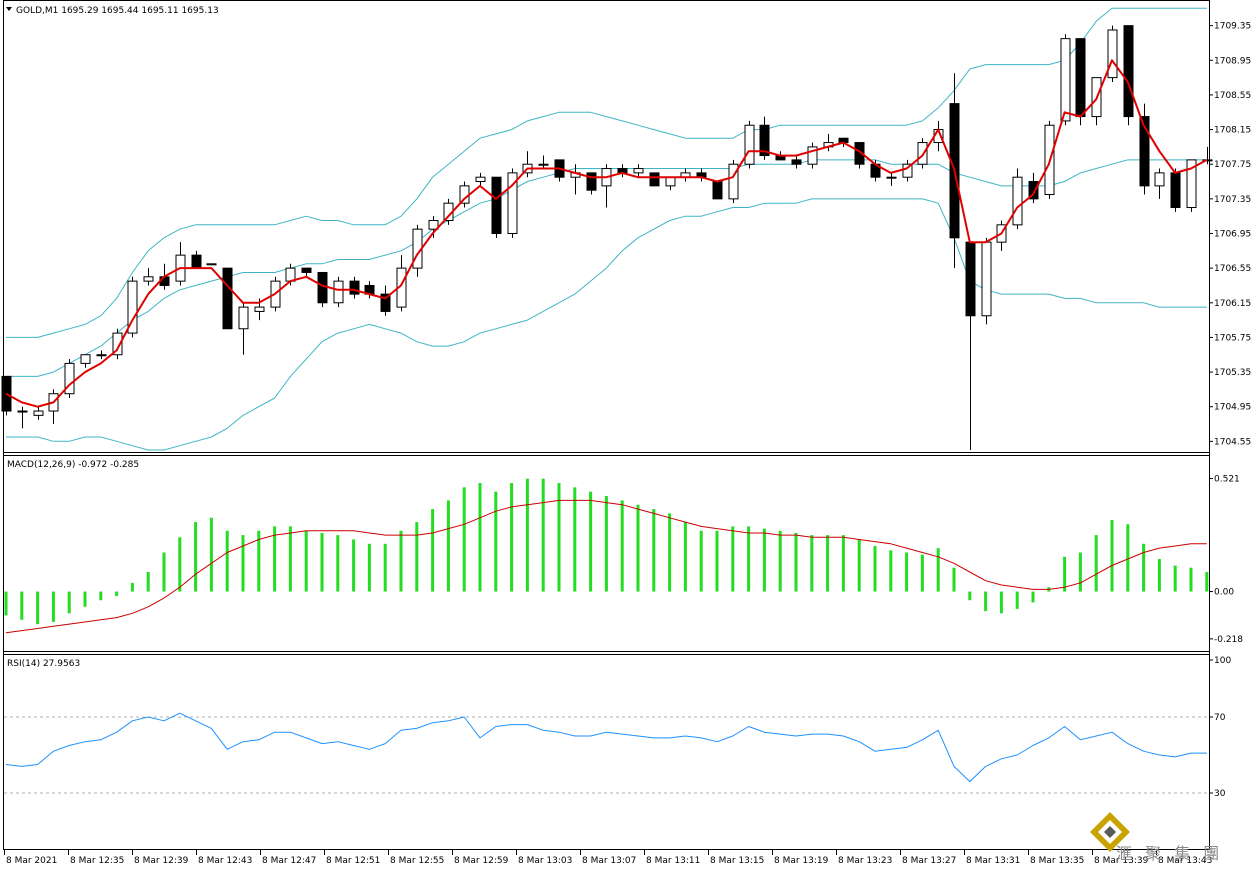 The image size is (1252, 873). Describe the element at coordinates (929, 861) in the screenshot. I see `time-tick-label: 8 Mar 13:27` at that location.